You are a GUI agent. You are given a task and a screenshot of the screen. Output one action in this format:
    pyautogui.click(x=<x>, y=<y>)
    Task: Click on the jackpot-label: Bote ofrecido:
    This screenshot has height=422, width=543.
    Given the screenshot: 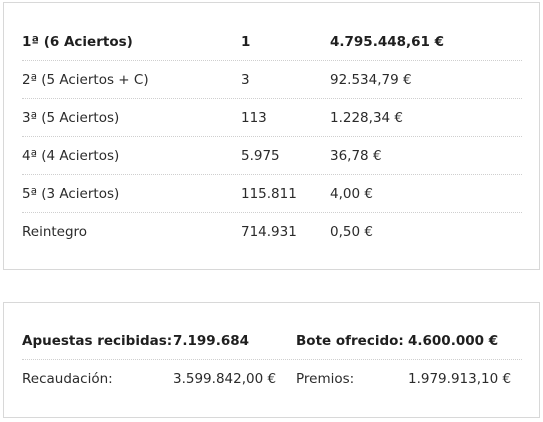 What is the action you would take?
    pyautogui.click(x=350, y=341)
    